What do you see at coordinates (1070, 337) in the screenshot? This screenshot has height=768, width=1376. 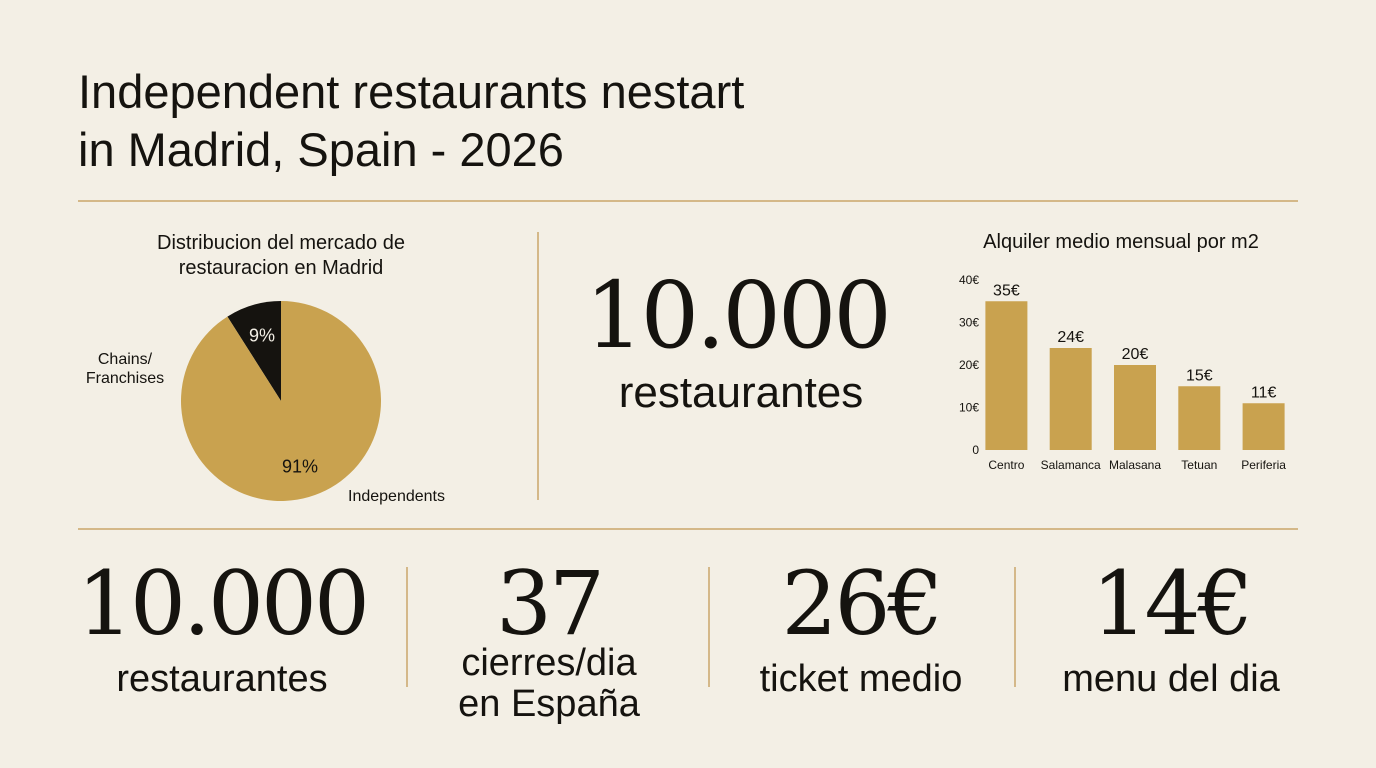 I see `data-label: 24€` at bounding box center [1070, 337].